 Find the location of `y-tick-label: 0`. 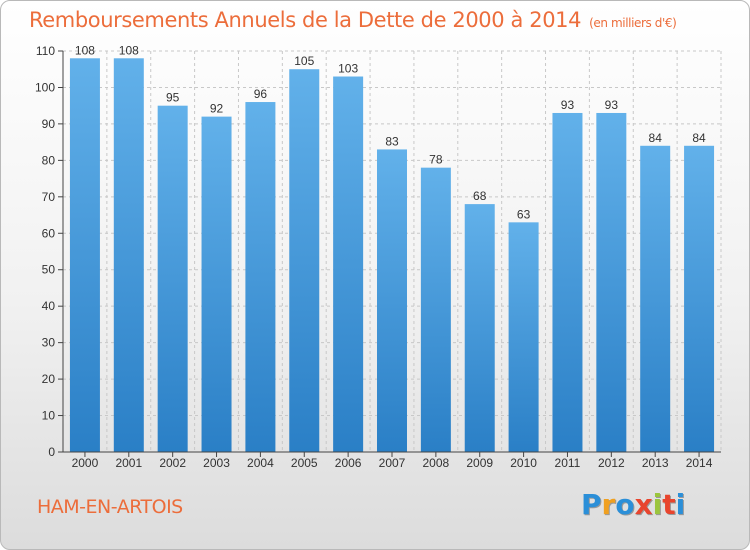

y-tick-label: 0 is located at coordinates (51, 452).